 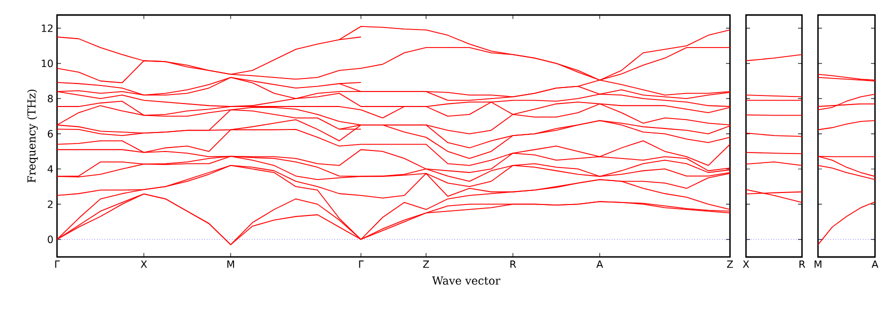 I want to click on y-tick-label: 12, so click(x=47, y=28).